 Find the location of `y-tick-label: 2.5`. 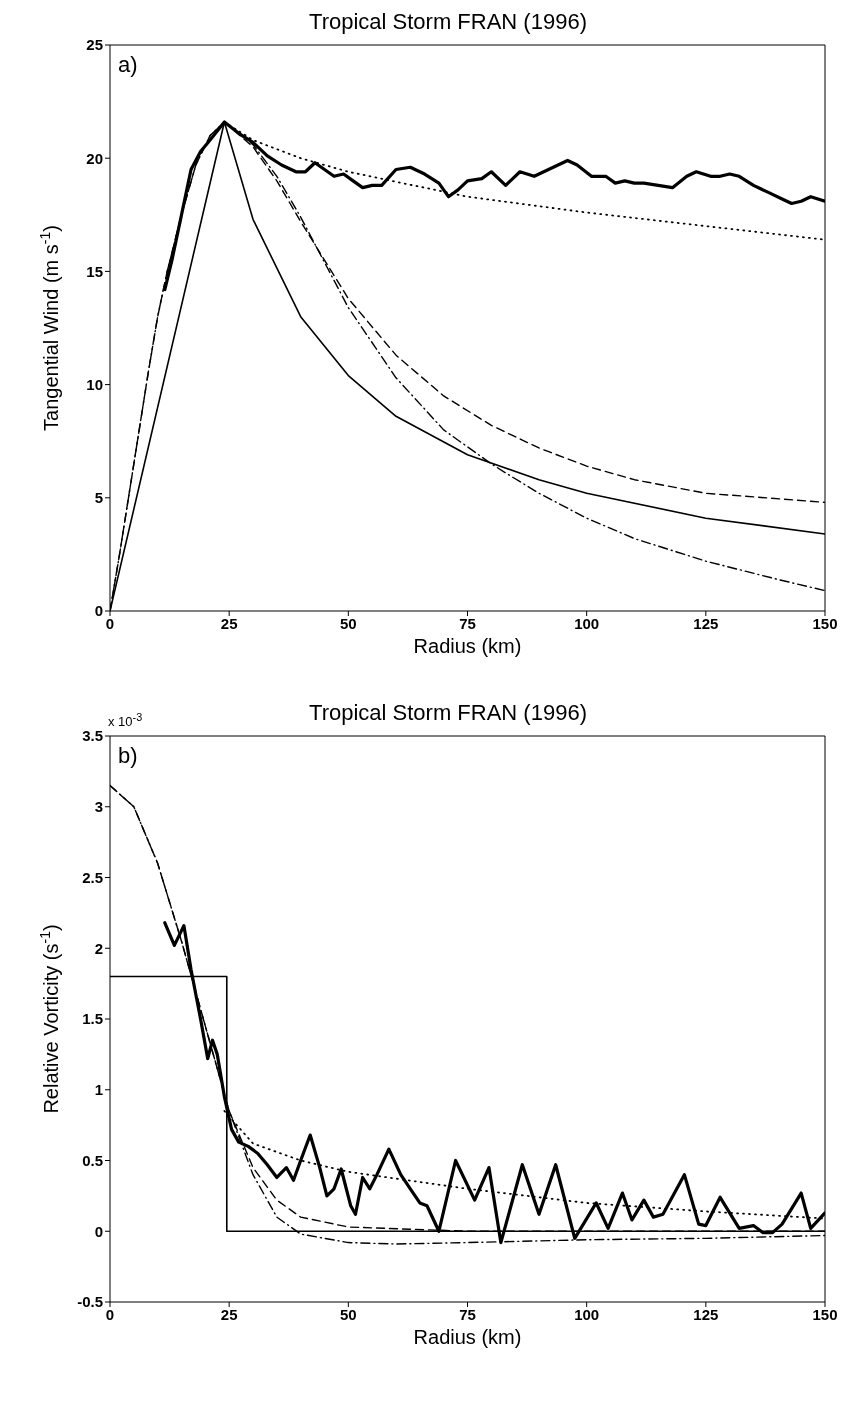

y-tick-label: 2.5 is located at coordinates (92, 877).